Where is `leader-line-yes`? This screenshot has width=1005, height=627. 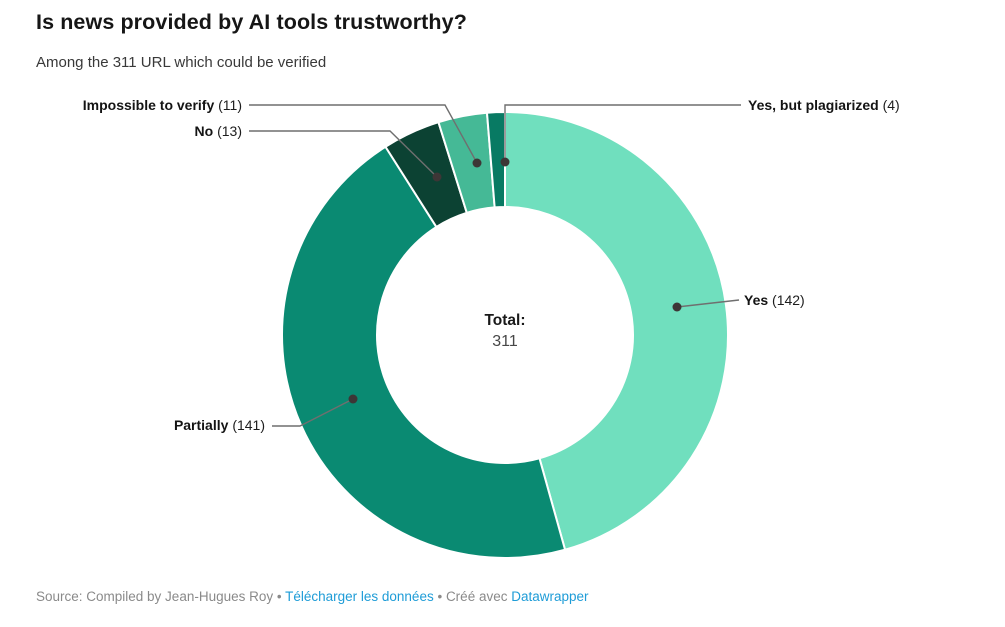
leader-line-yes is located at coordinates (708, 303).